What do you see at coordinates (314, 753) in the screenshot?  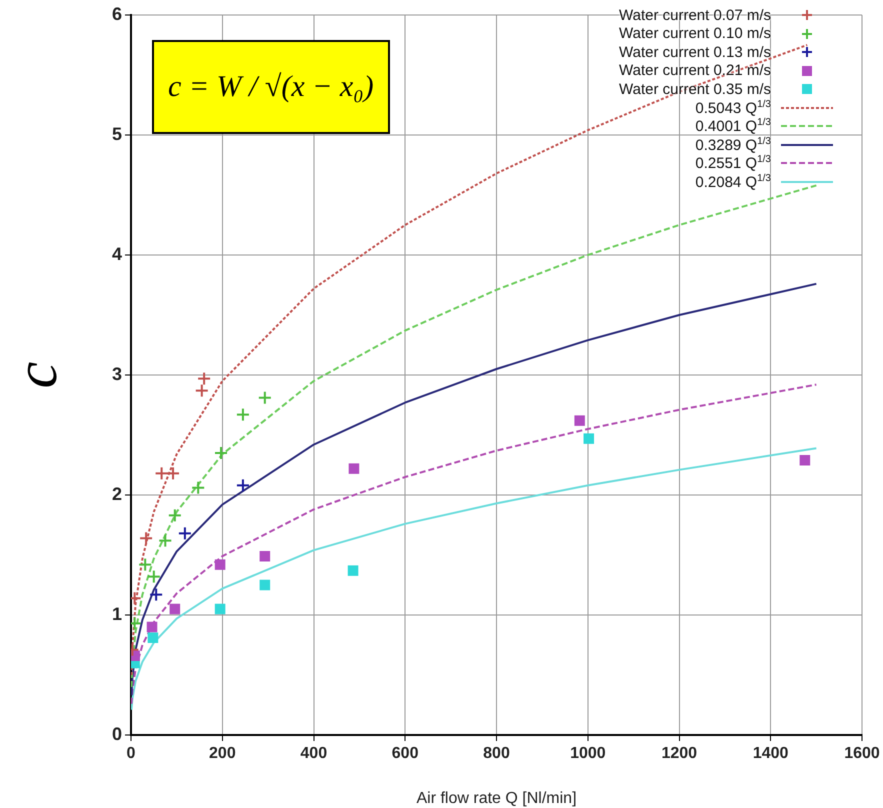 I see `x-tick-label: 400` at bounding box center [314, 753].